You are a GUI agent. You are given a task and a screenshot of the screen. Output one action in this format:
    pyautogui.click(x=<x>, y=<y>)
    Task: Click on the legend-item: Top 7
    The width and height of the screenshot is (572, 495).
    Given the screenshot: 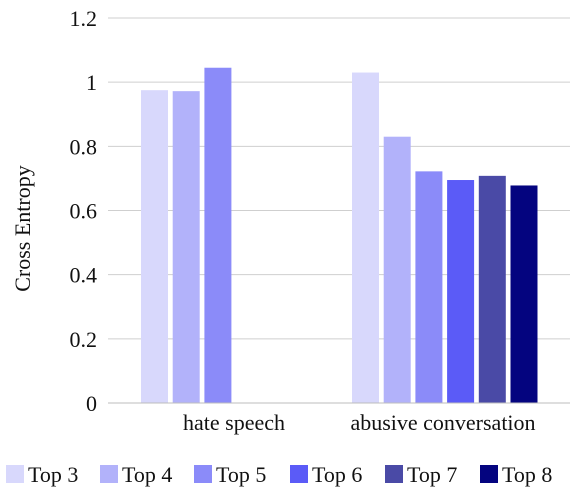 What is the action you would take?
    pyautogui.click(x=421, y=474)
    